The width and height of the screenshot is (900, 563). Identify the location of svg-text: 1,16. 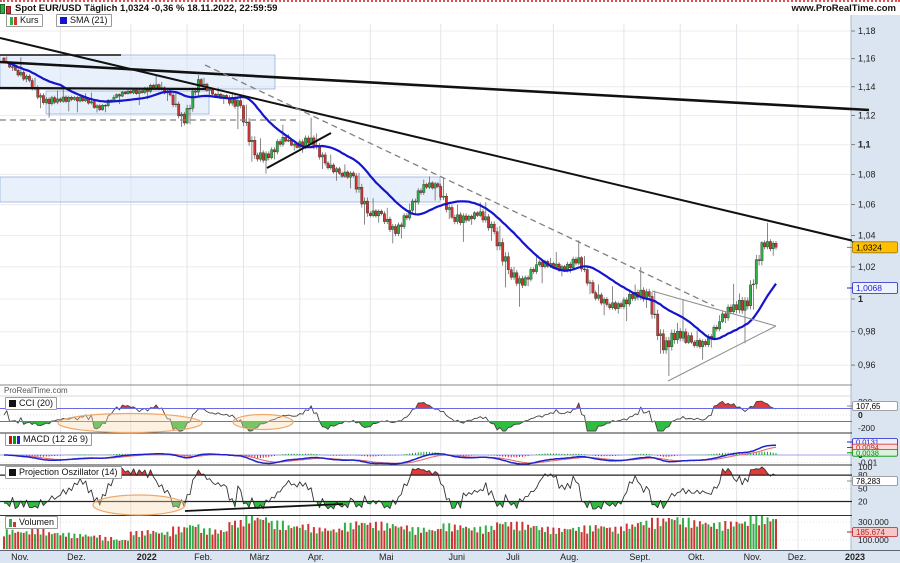
(867, 59).